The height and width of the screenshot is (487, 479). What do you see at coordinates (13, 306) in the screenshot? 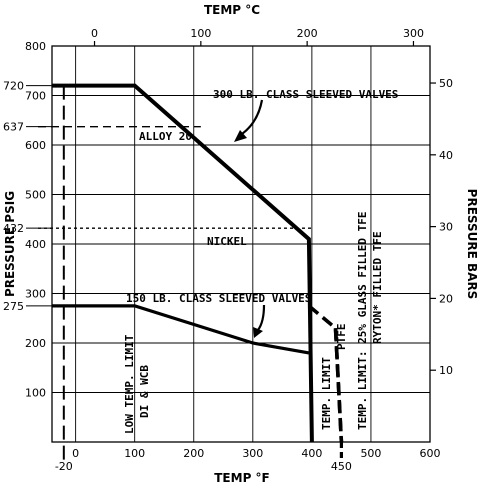
I see `y-tick-label-extra: 275` at bounding box center [13, 306].